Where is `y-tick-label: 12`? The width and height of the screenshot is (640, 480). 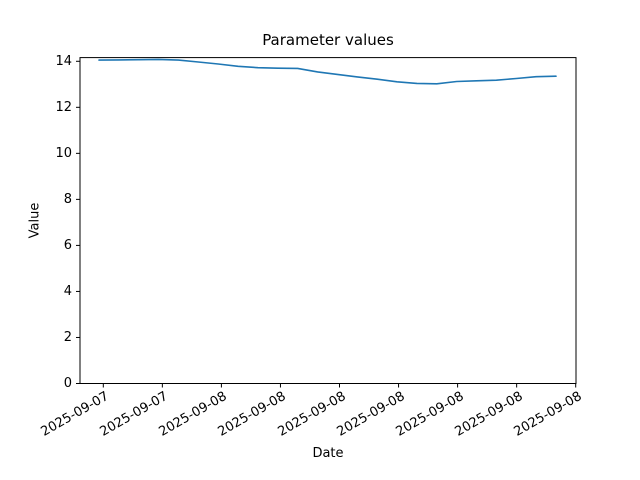
y-tick-label: 12 is located at coordinates (63, 107).